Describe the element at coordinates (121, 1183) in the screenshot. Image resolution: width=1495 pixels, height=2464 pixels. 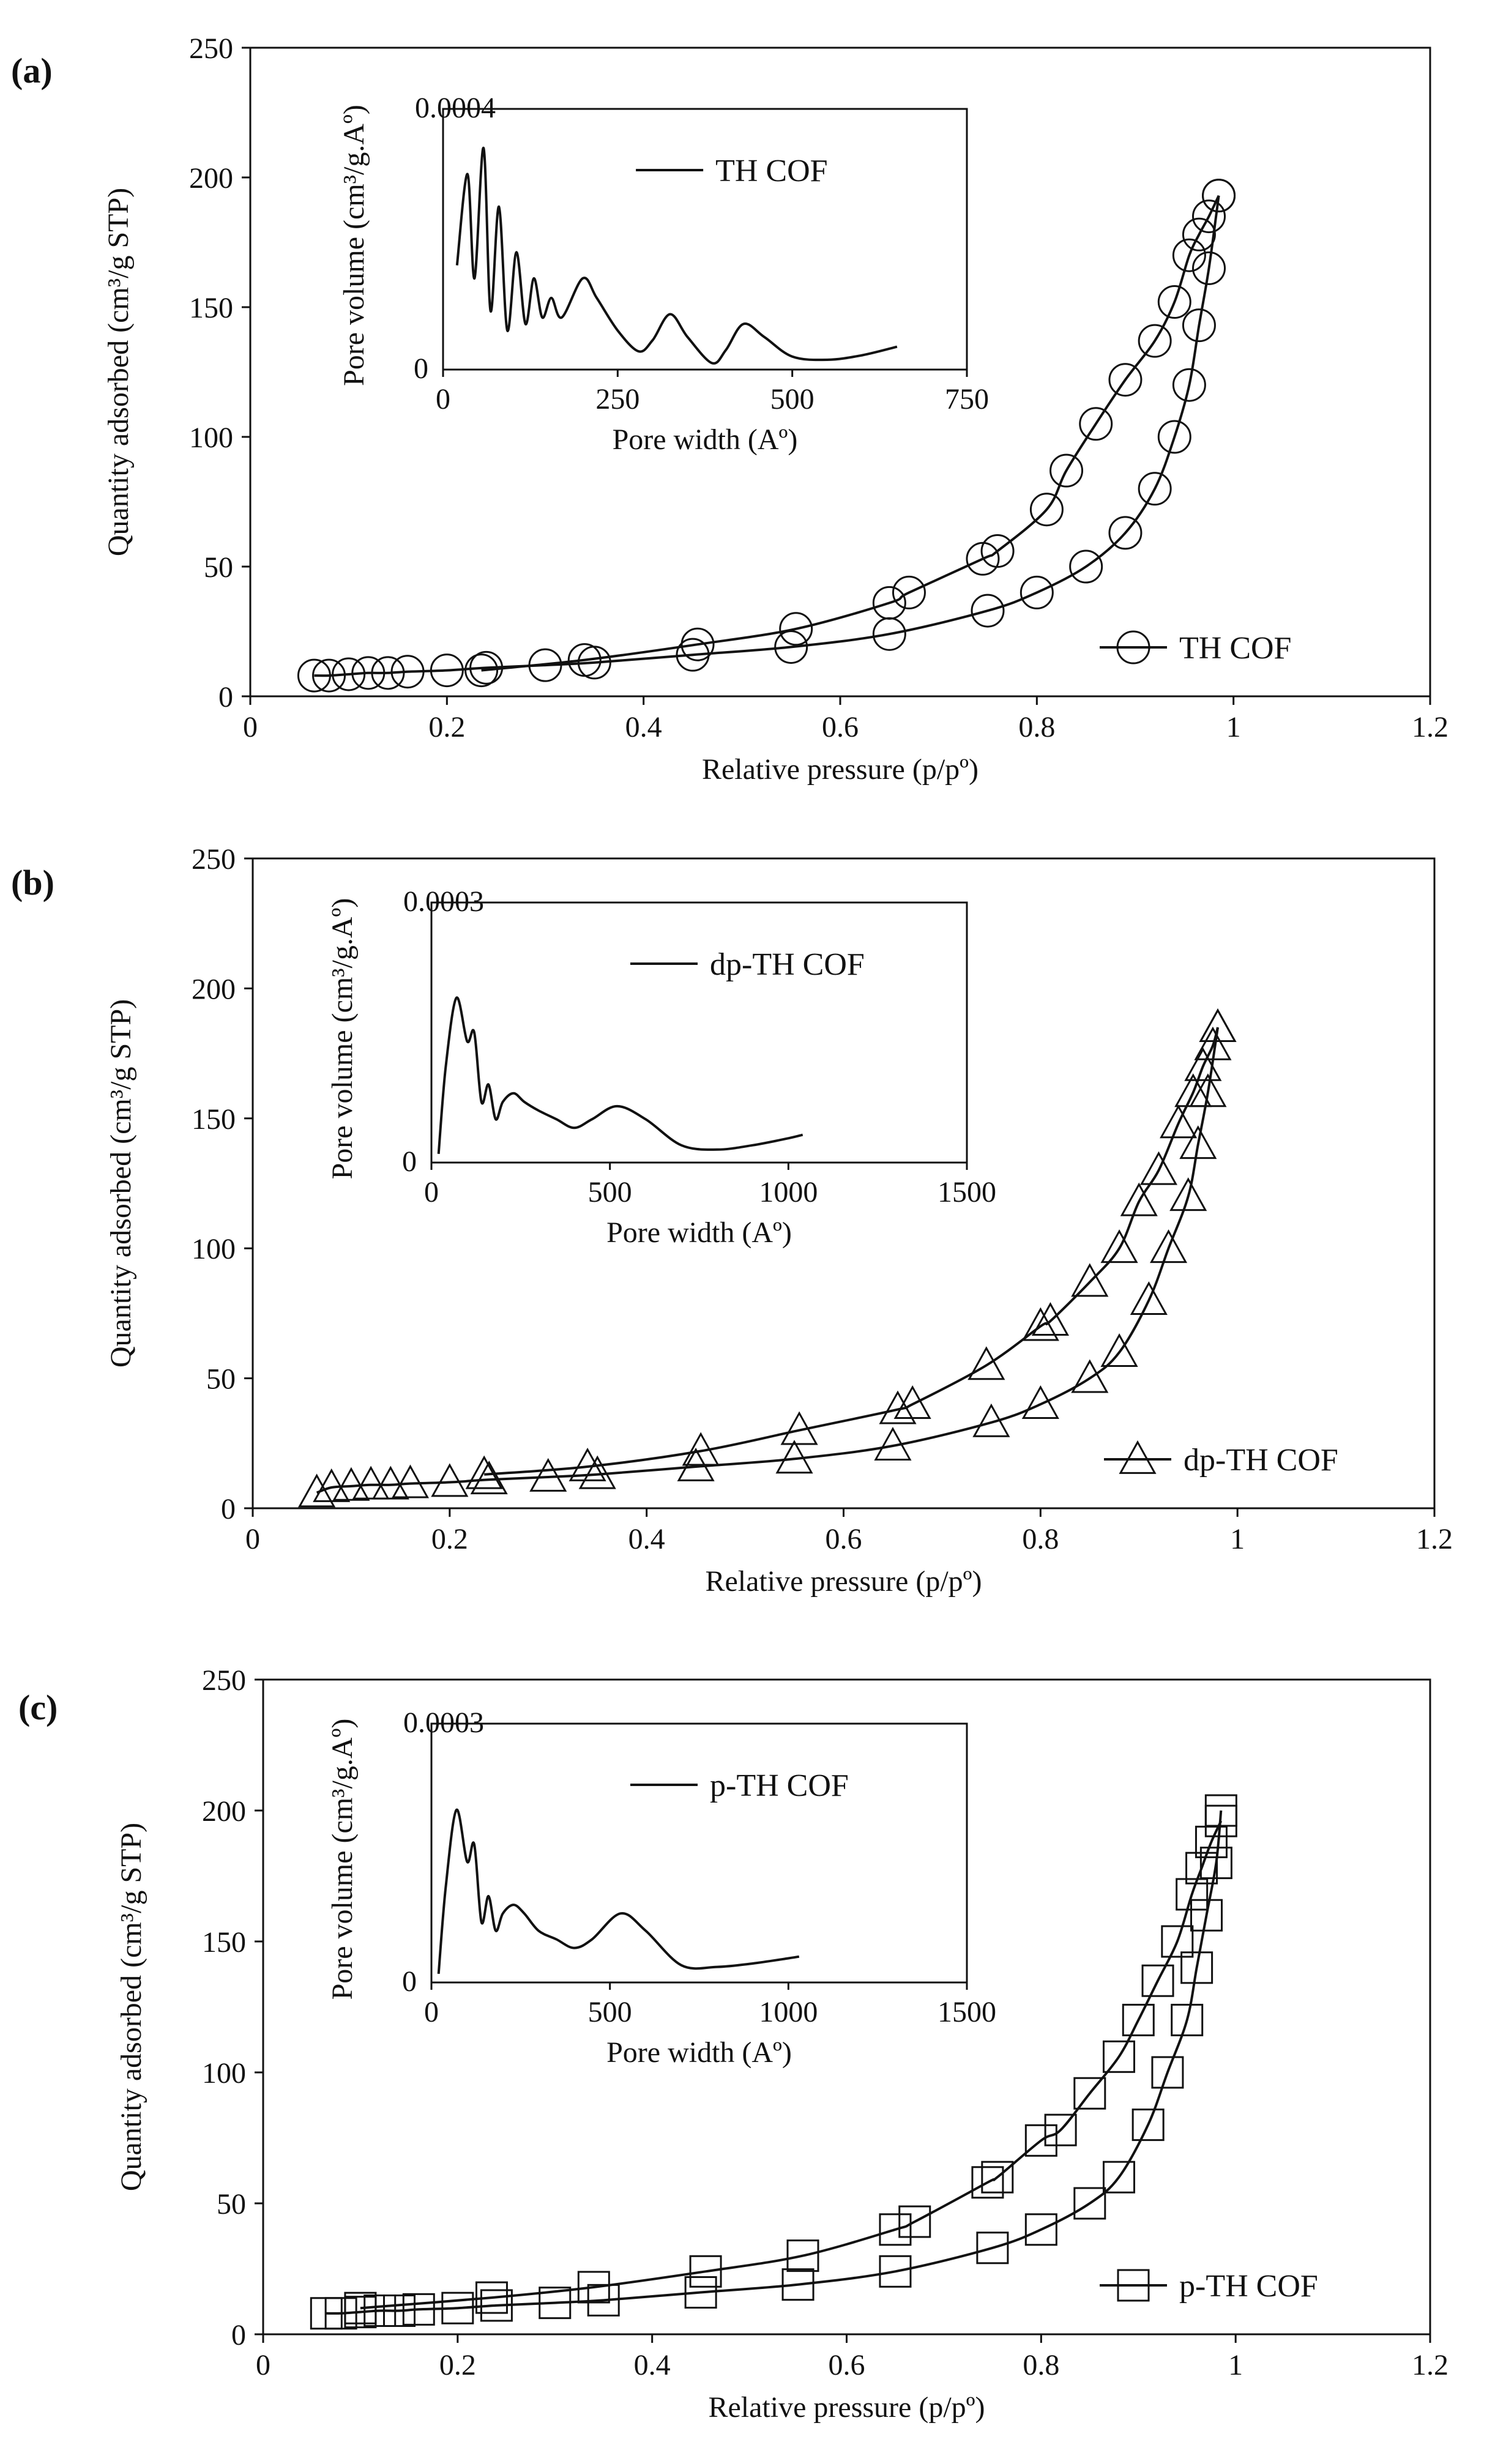
I see `y-axis-label: Quantity adsorbed (cm³/g STP)` at that location.